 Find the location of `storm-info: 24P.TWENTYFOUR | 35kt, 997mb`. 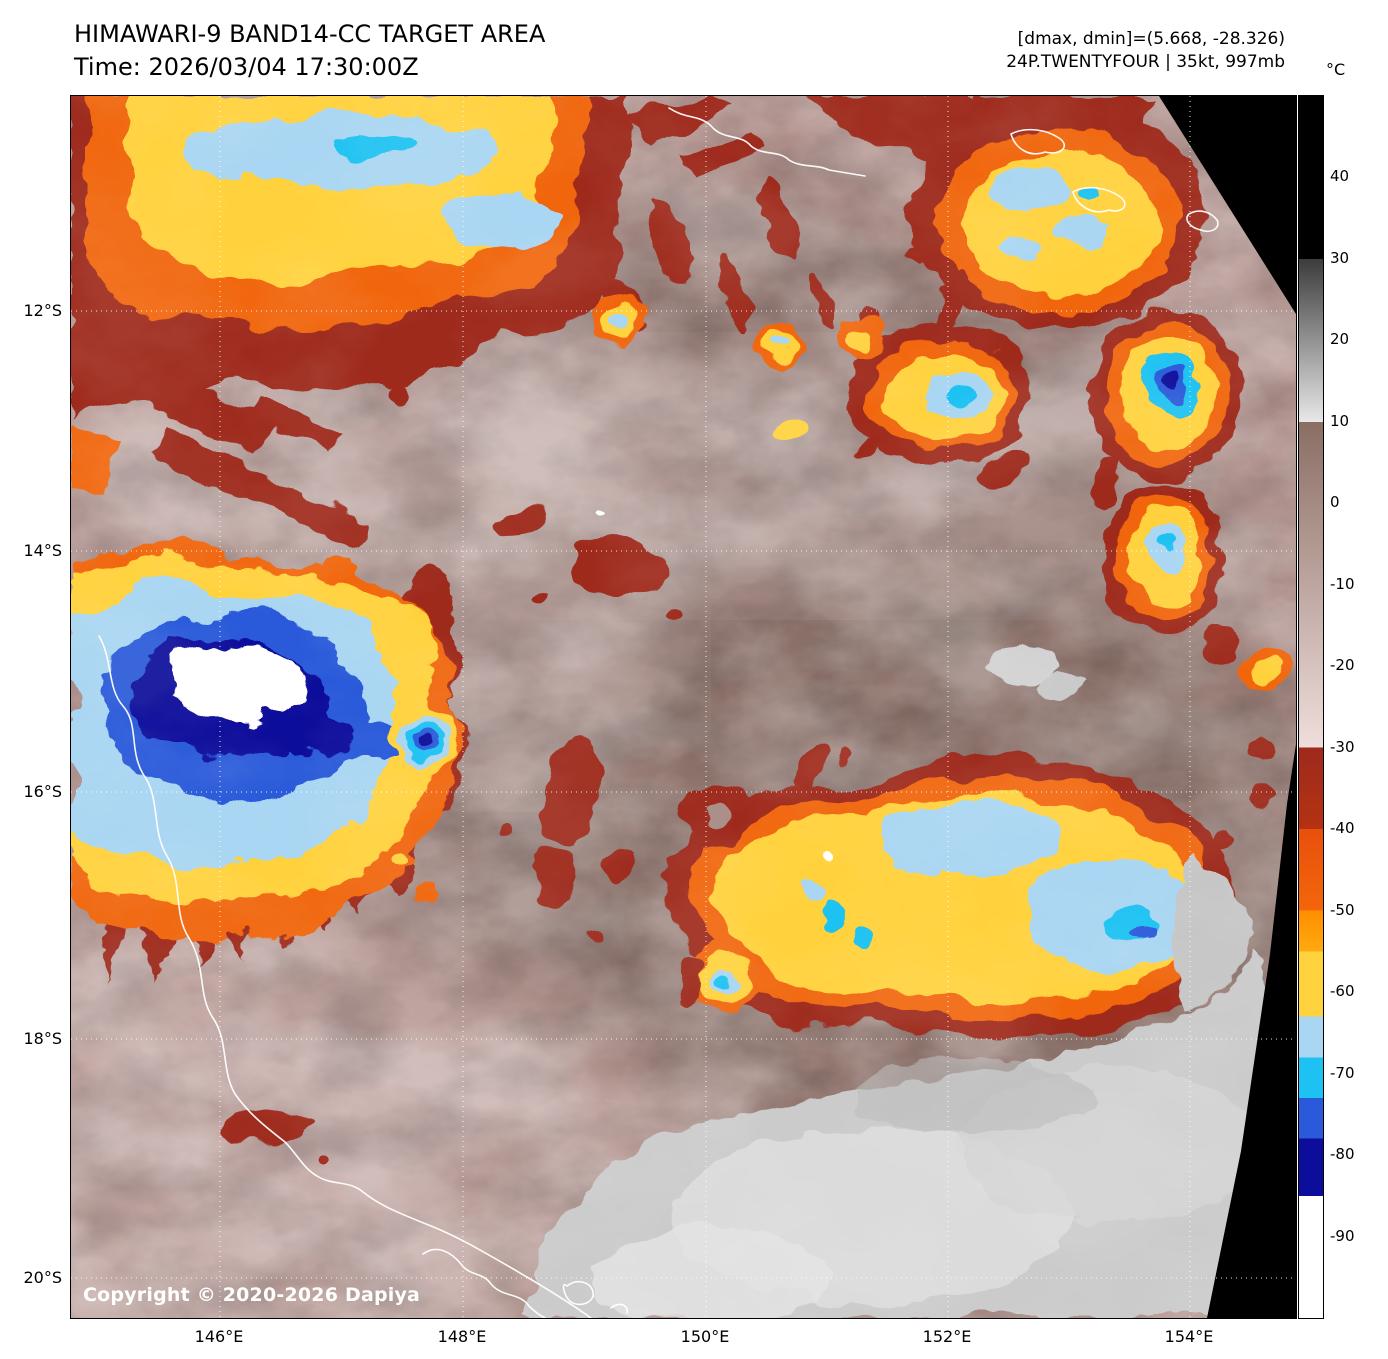

storm-info: 24P.TWENTYFOUR | 35kt, 997mb is located at coordinates (1145, 62).